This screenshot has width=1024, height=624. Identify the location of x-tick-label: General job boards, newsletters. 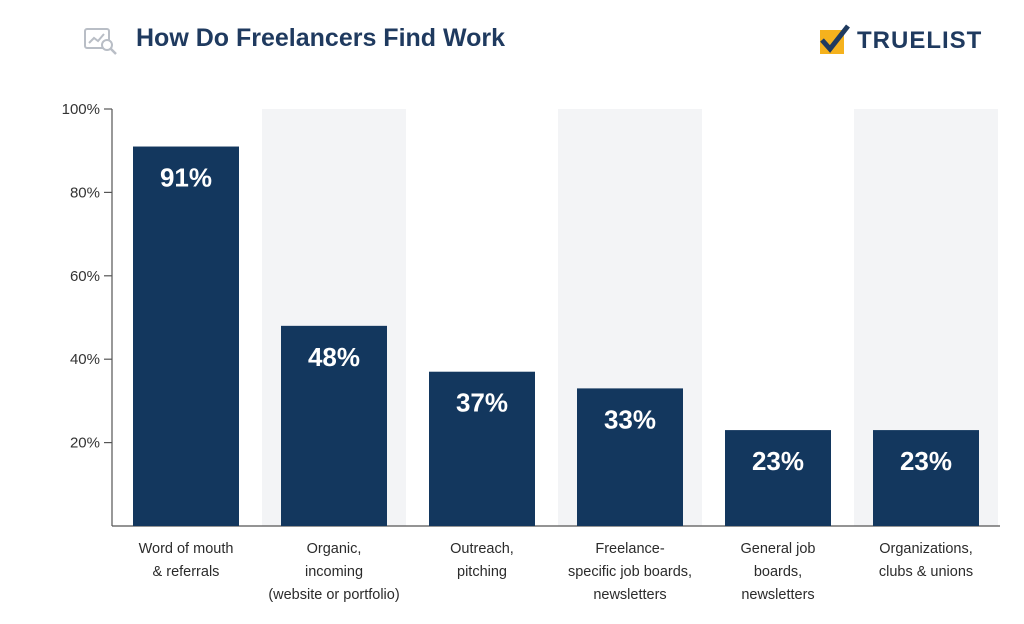
(778, 572).